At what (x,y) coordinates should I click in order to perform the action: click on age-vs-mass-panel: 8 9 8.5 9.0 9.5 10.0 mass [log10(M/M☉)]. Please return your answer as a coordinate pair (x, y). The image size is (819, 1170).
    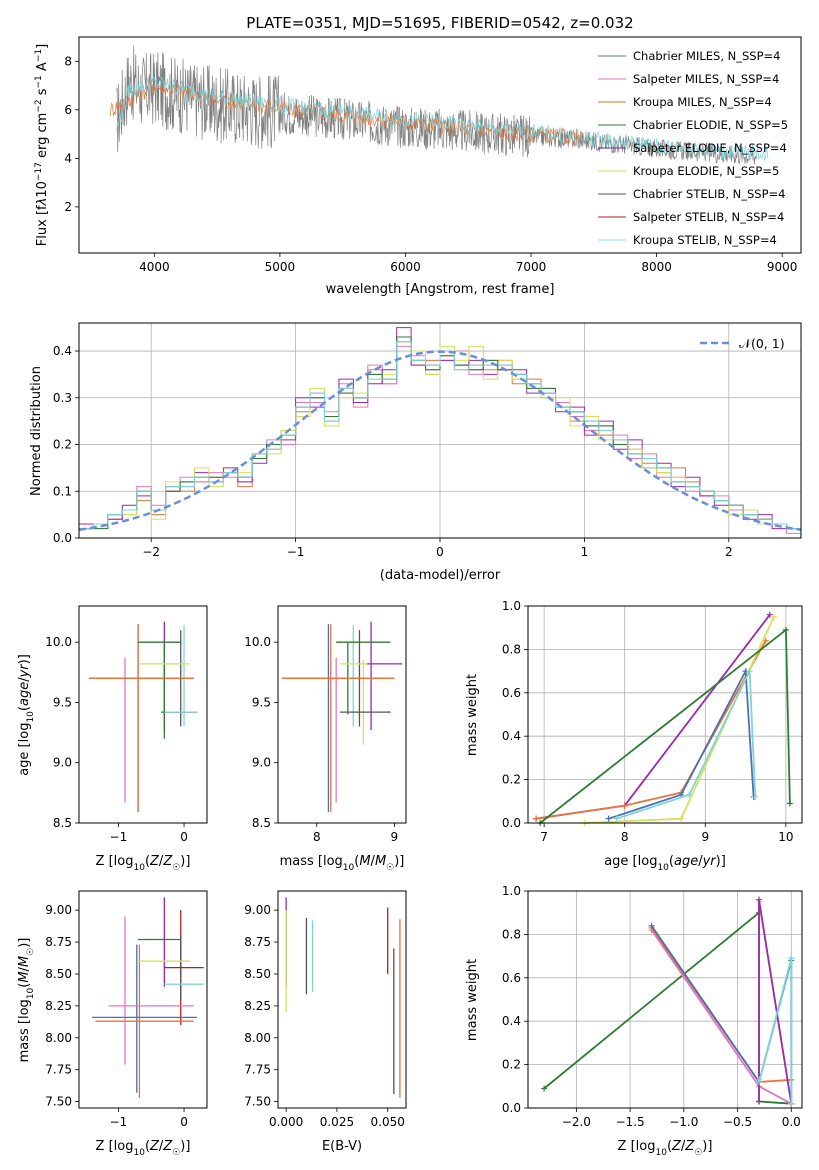
    Looking at the image, I should click on (325, 739).